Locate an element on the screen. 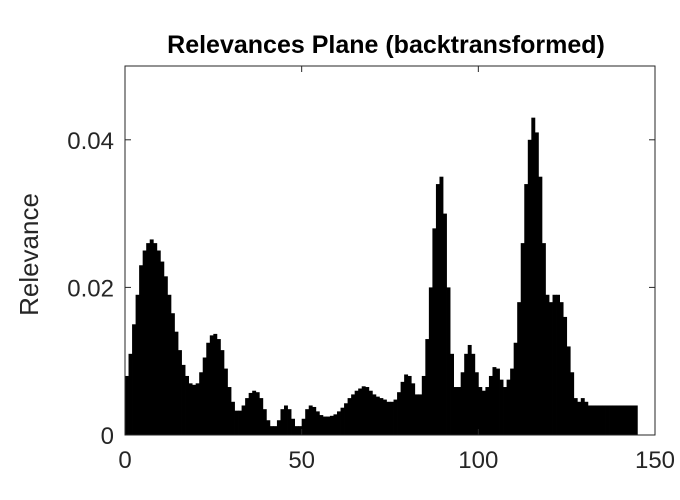  y-axis-label: Relevance is located at coordinates (29, 254).